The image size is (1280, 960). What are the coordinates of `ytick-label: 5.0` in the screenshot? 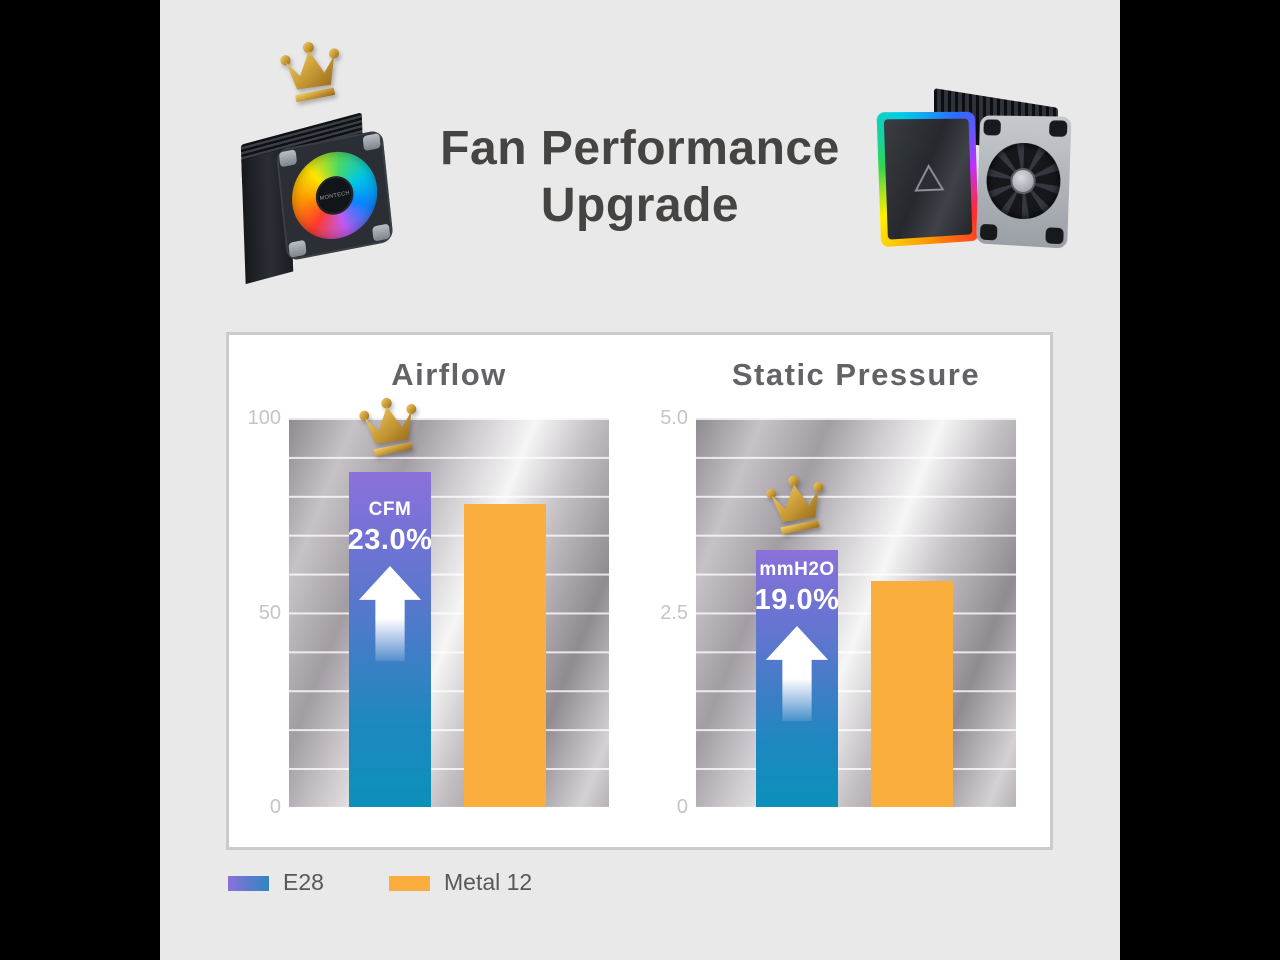 It's located at (674, 418).